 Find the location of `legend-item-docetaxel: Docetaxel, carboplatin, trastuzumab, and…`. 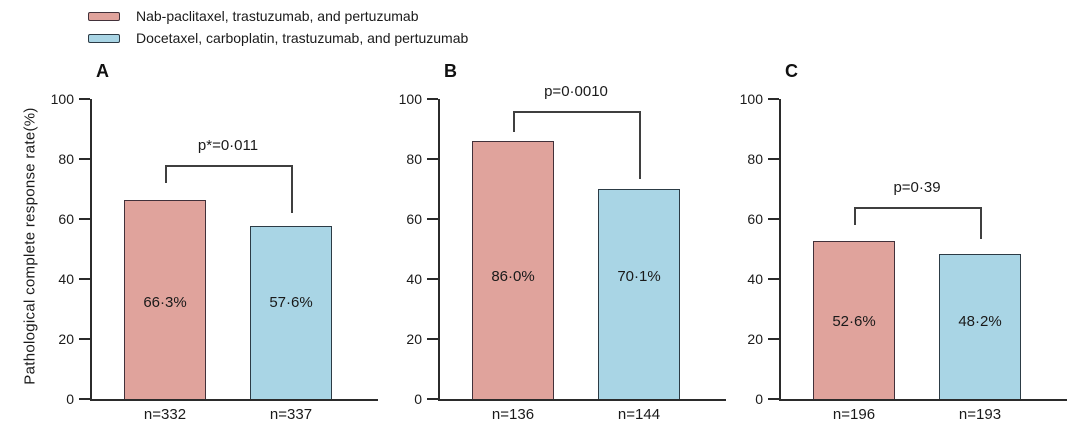

legend-item-docetaxel: Docetaxel, carboplatin, trastuzumab, and… is located at coordinates (278, 38).